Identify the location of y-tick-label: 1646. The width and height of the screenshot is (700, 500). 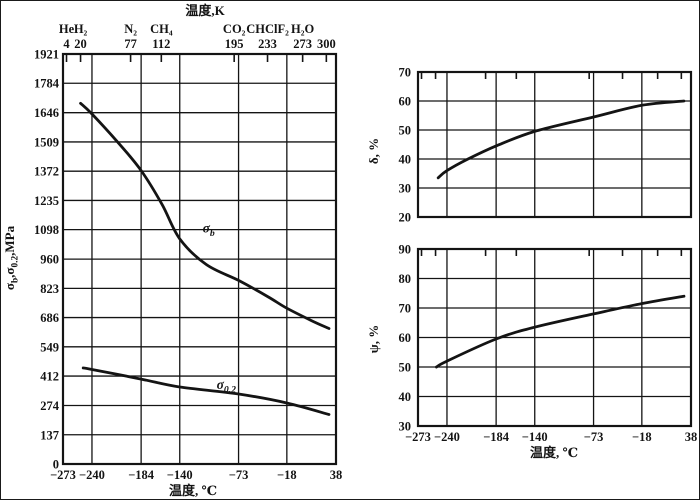
(46, 113).